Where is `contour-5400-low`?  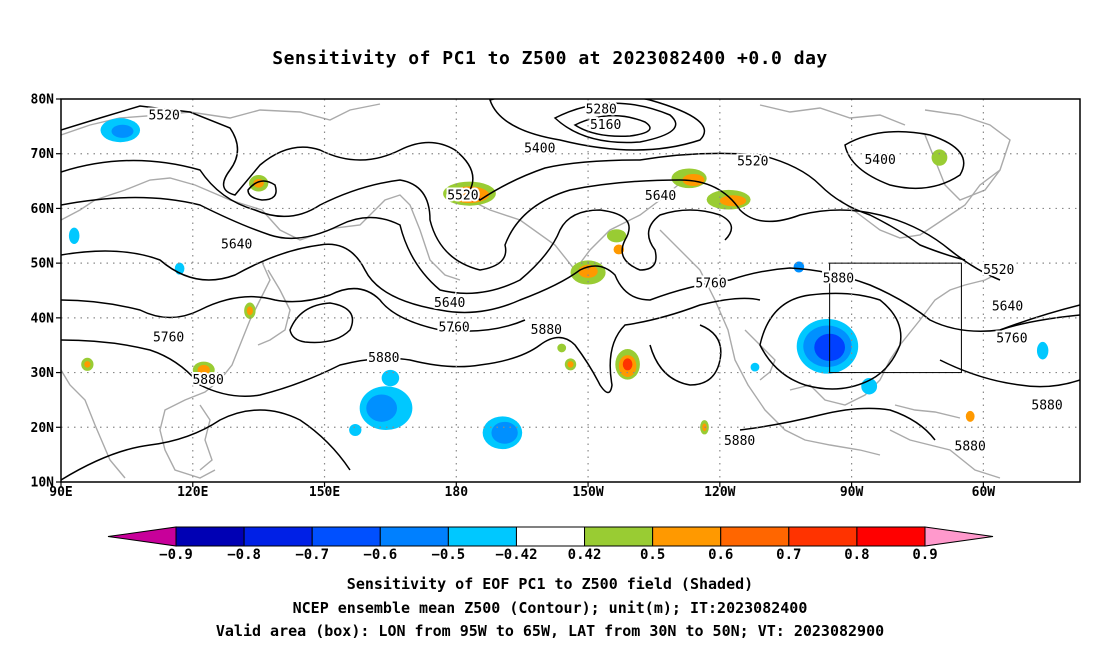 contour-5400-low is located at coordinates (597, 125).